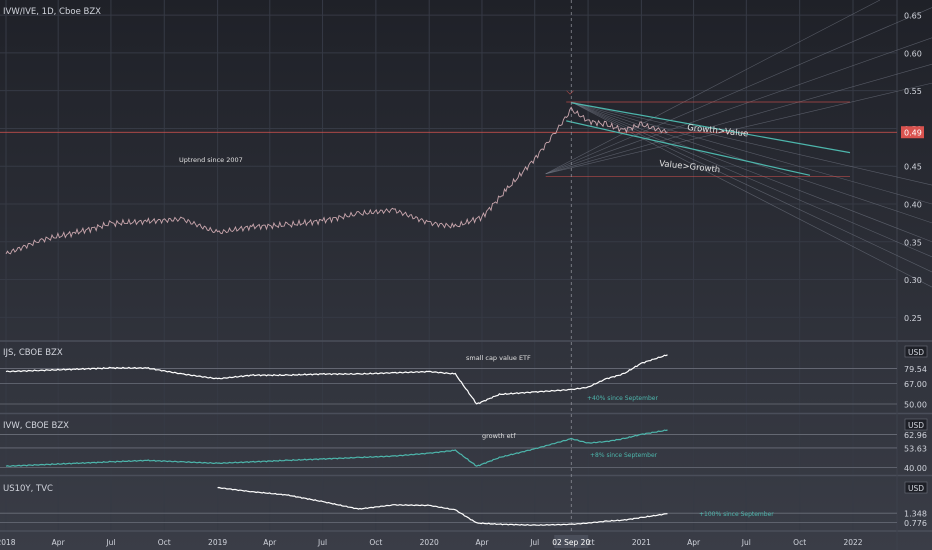 This screenshot has height=550, width=932. What do you see at coordinates (736, 514) in the screenshot?
I see `note-us10y: +100% since September` at bounding box center [736, 514].